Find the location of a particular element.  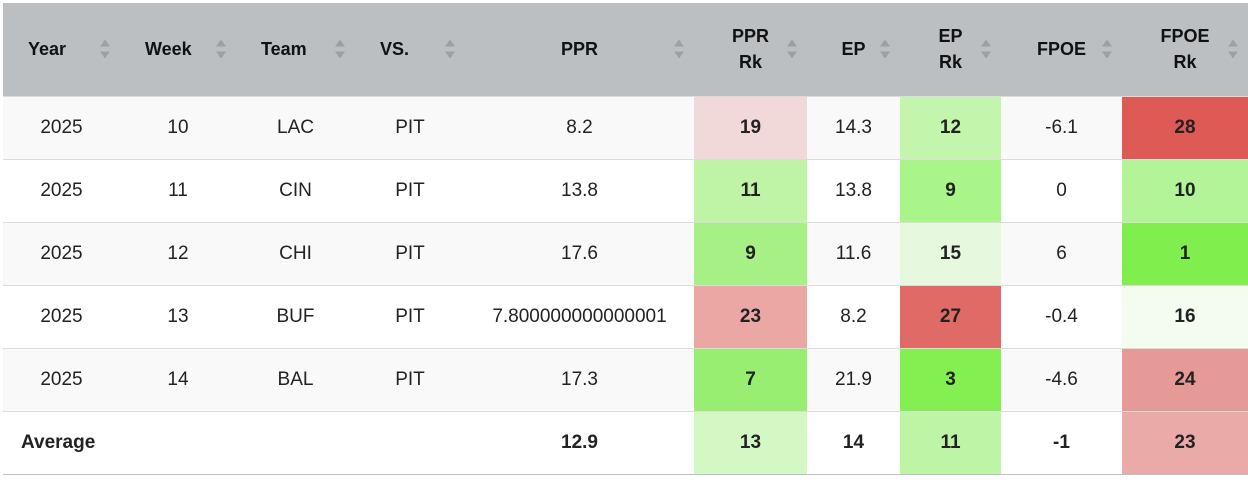

cell-vs is located at coordinates (410, 442).